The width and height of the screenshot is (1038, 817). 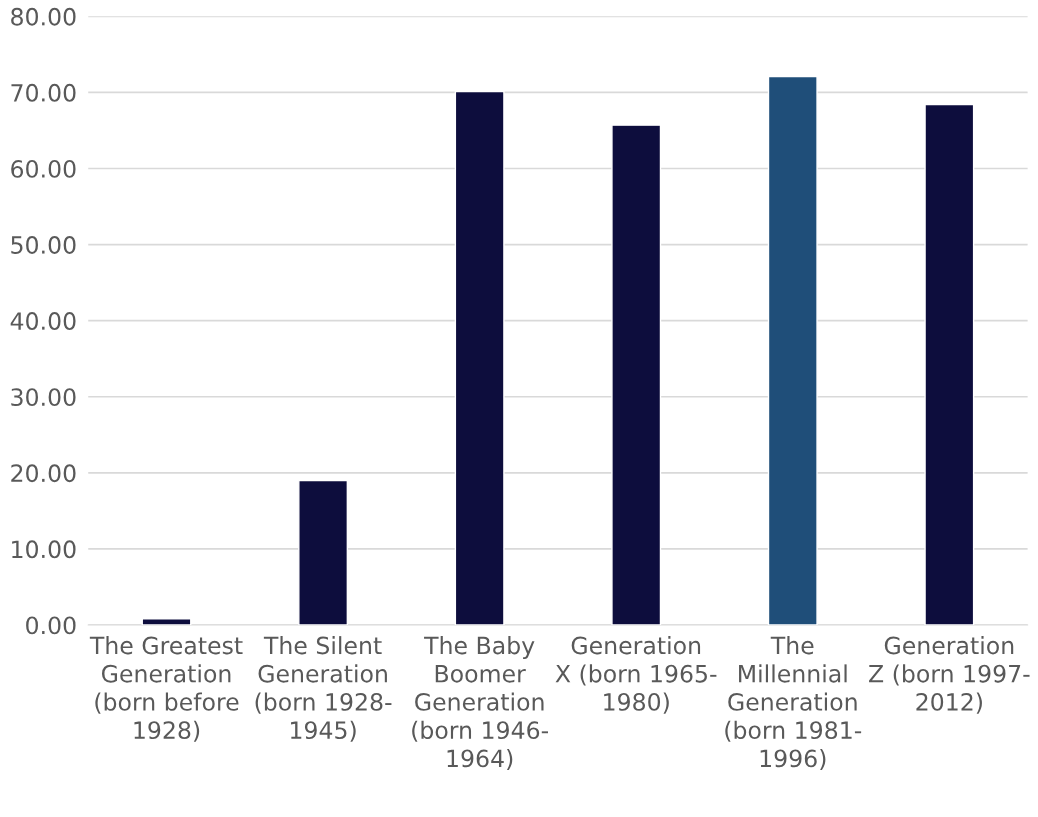 What do you see at coordinates (323, 689) in the screenshot?
I see `x-tick-label: The Silent Generation (born 1928- 1945)` at bounding box center [323, 689].